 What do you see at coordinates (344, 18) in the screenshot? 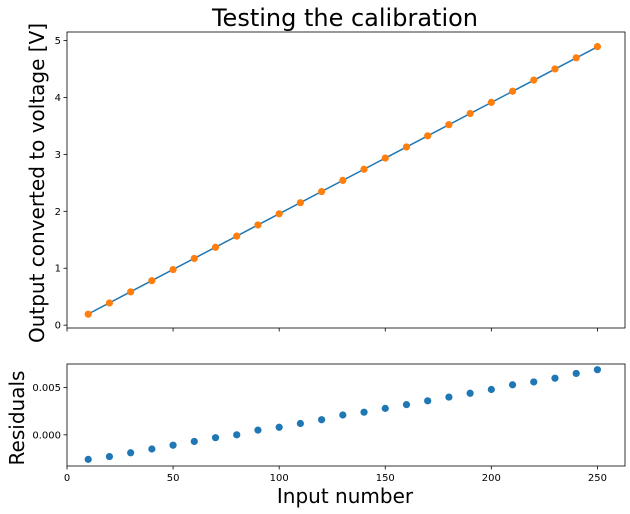
I see `chart-title: Testing the calibration` at bounding box center [344, 18].